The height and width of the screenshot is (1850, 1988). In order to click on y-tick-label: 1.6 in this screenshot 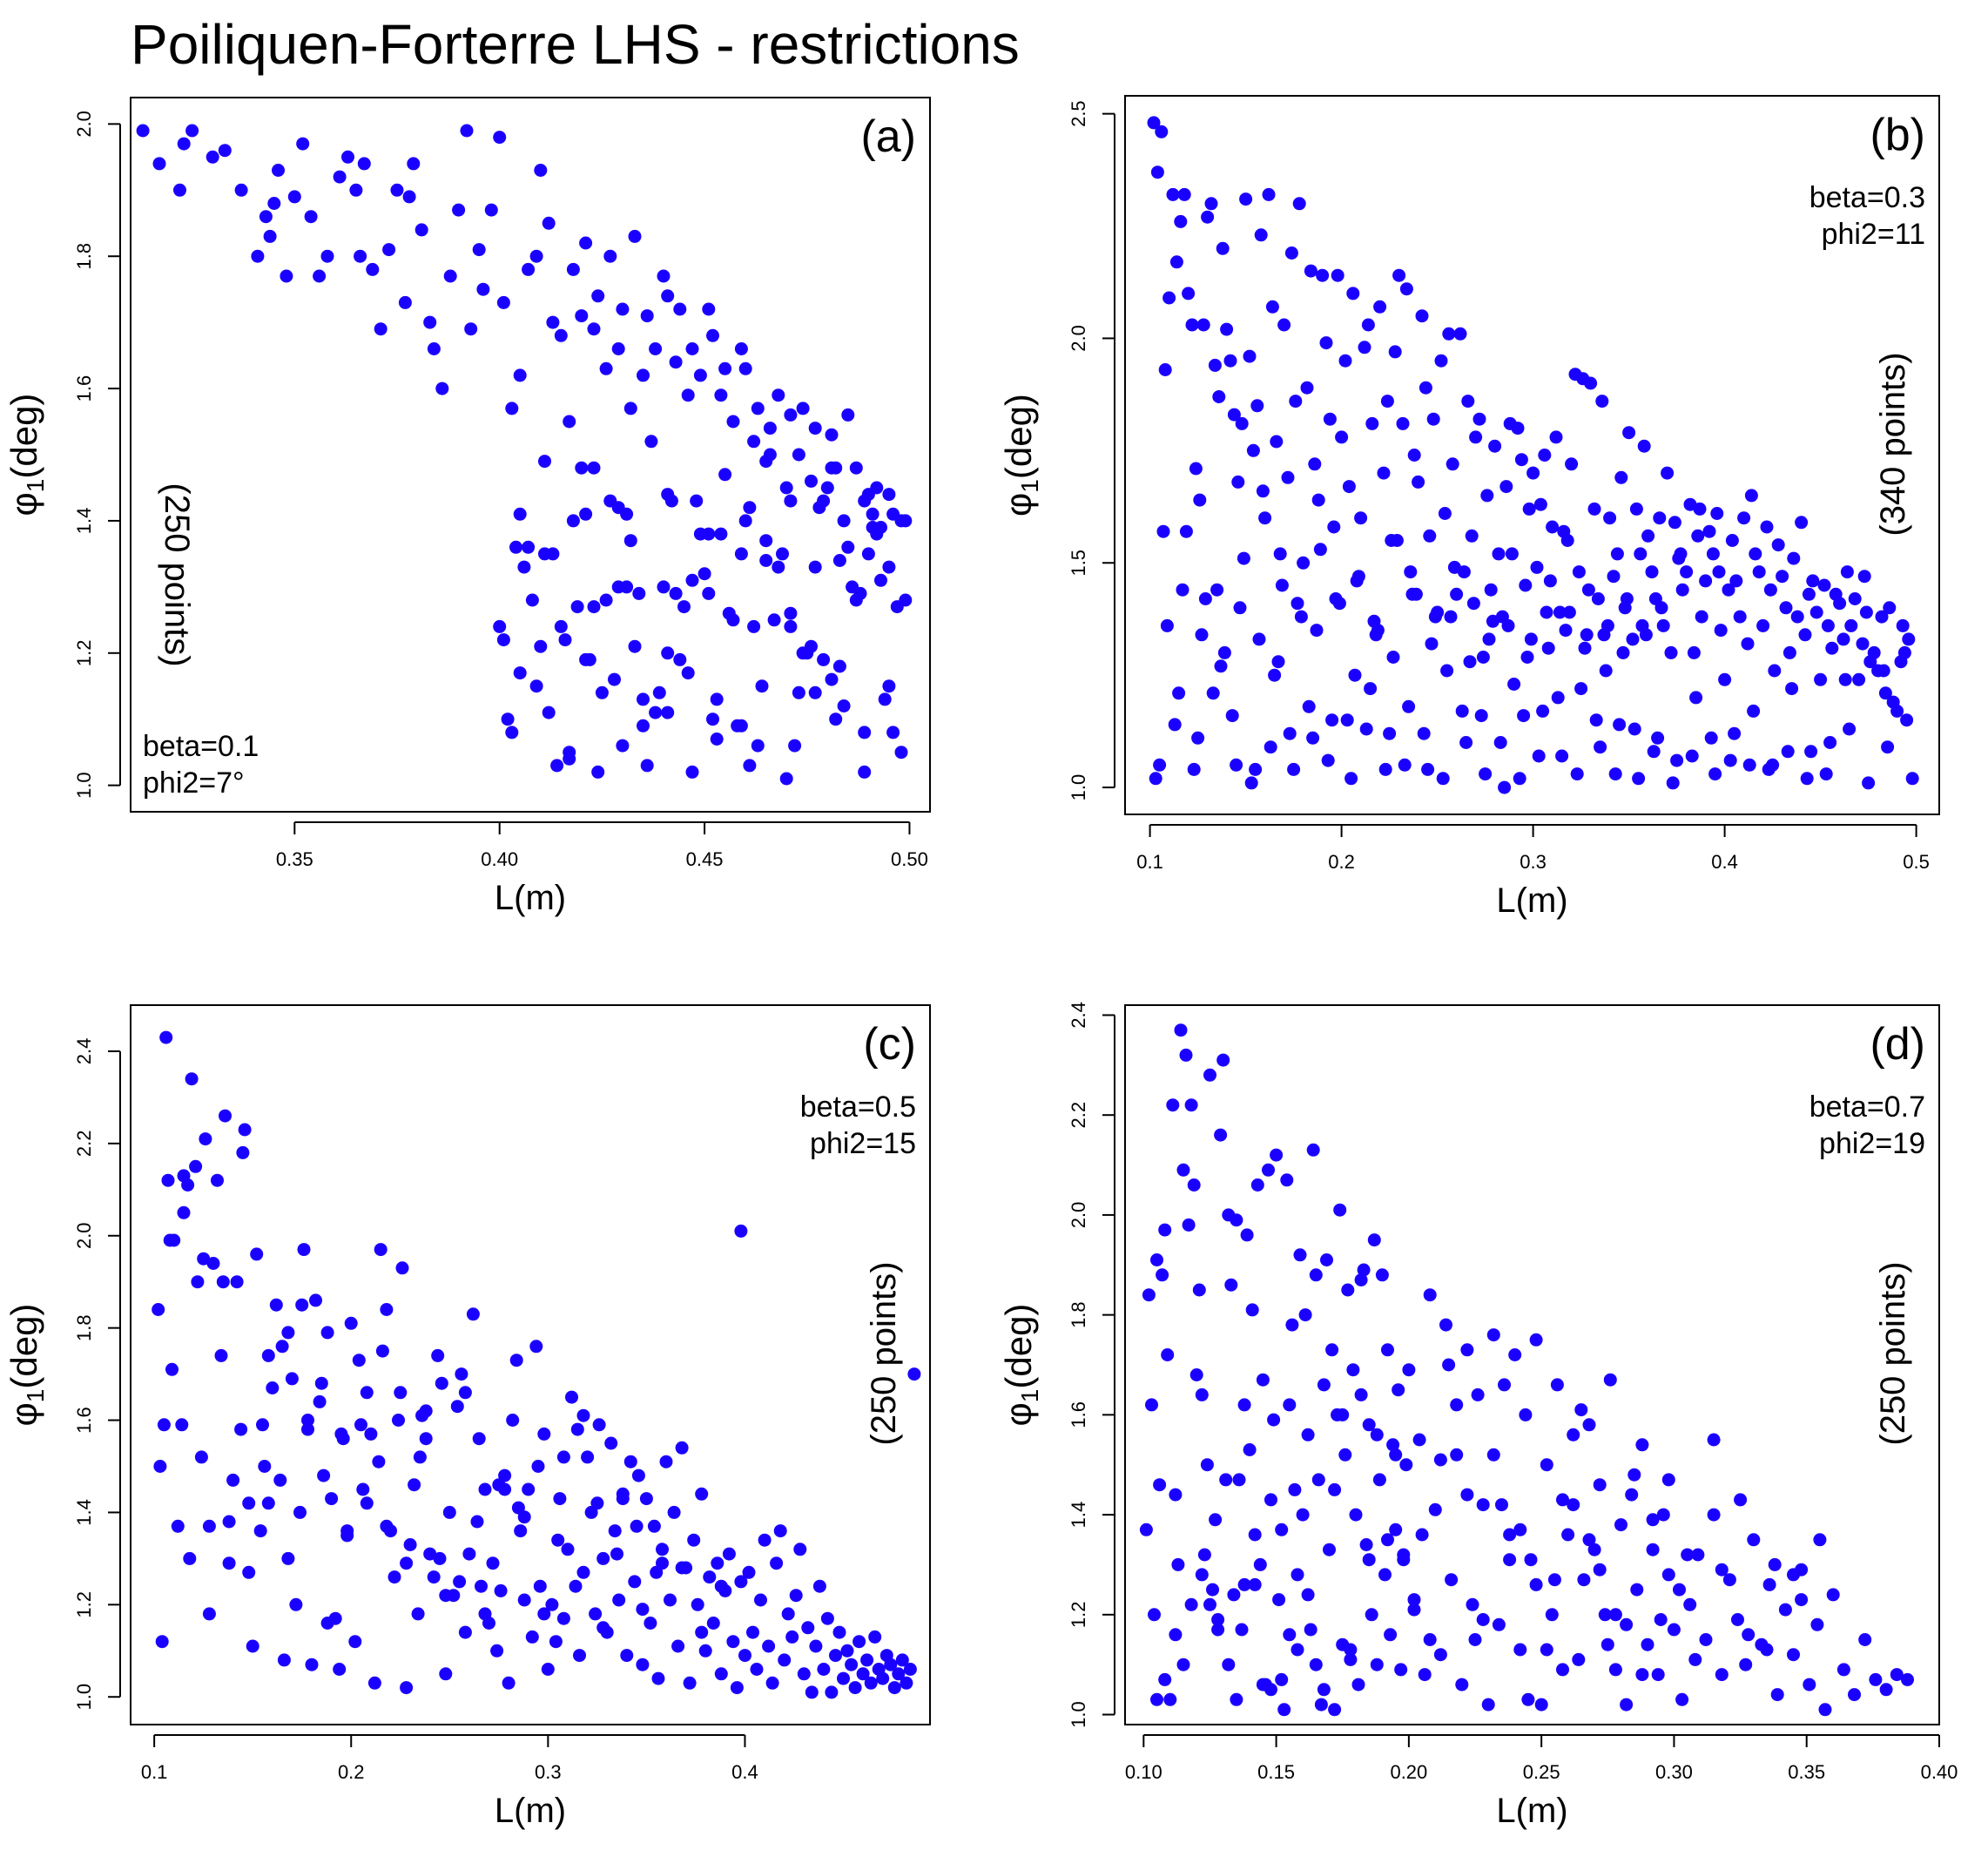, I will do `click(84, 1420)`.